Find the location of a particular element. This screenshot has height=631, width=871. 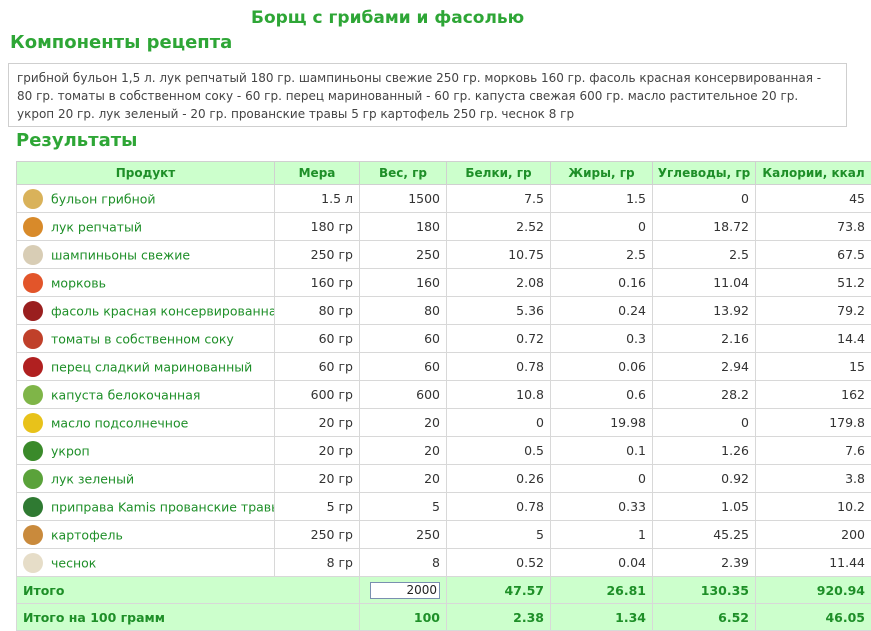

carbs-cell: 28.2 is located at coordinates (704, 395).